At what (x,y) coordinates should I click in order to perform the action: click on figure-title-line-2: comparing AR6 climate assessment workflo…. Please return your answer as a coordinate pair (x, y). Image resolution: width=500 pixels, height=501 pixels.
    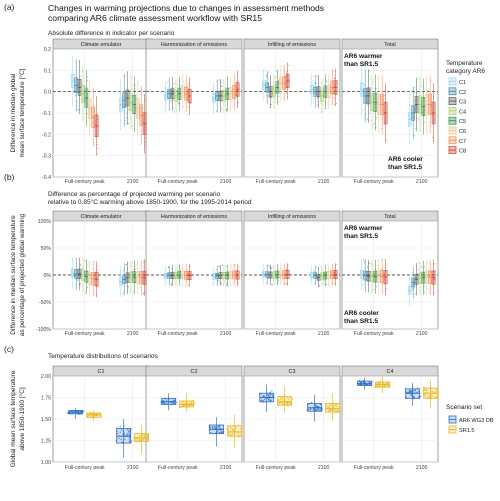
    Looking at the image, I should click on (155, 18).